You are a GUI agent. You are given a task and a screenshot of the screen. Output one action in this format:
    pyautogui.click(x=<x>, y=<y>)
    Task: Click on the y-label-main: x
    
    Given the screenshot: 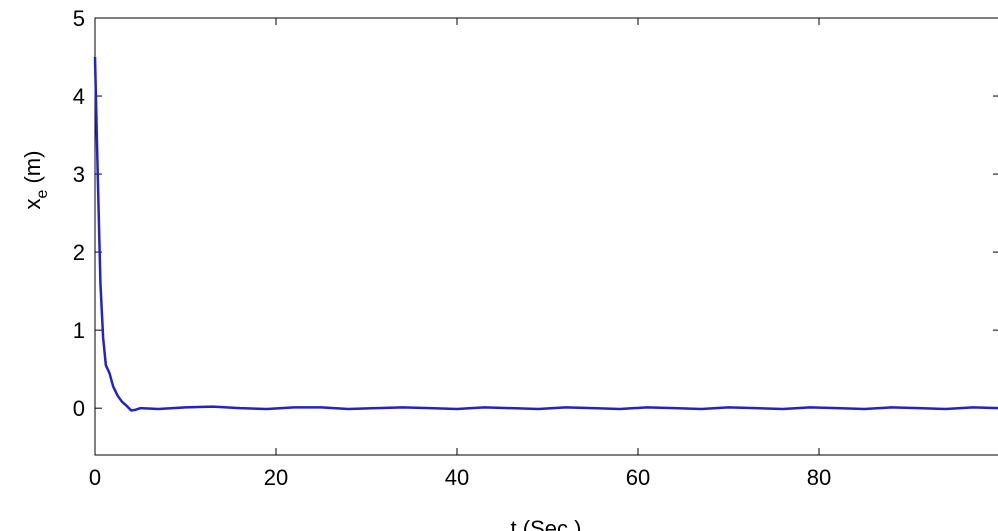 What is the action you would take?
    pyautogui.click(x=32, y=203)
    